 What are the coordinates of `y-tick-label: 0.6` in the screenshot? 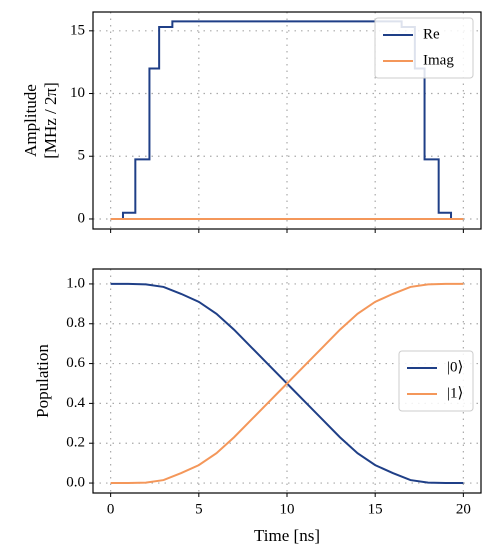 It's located at (75, 363).